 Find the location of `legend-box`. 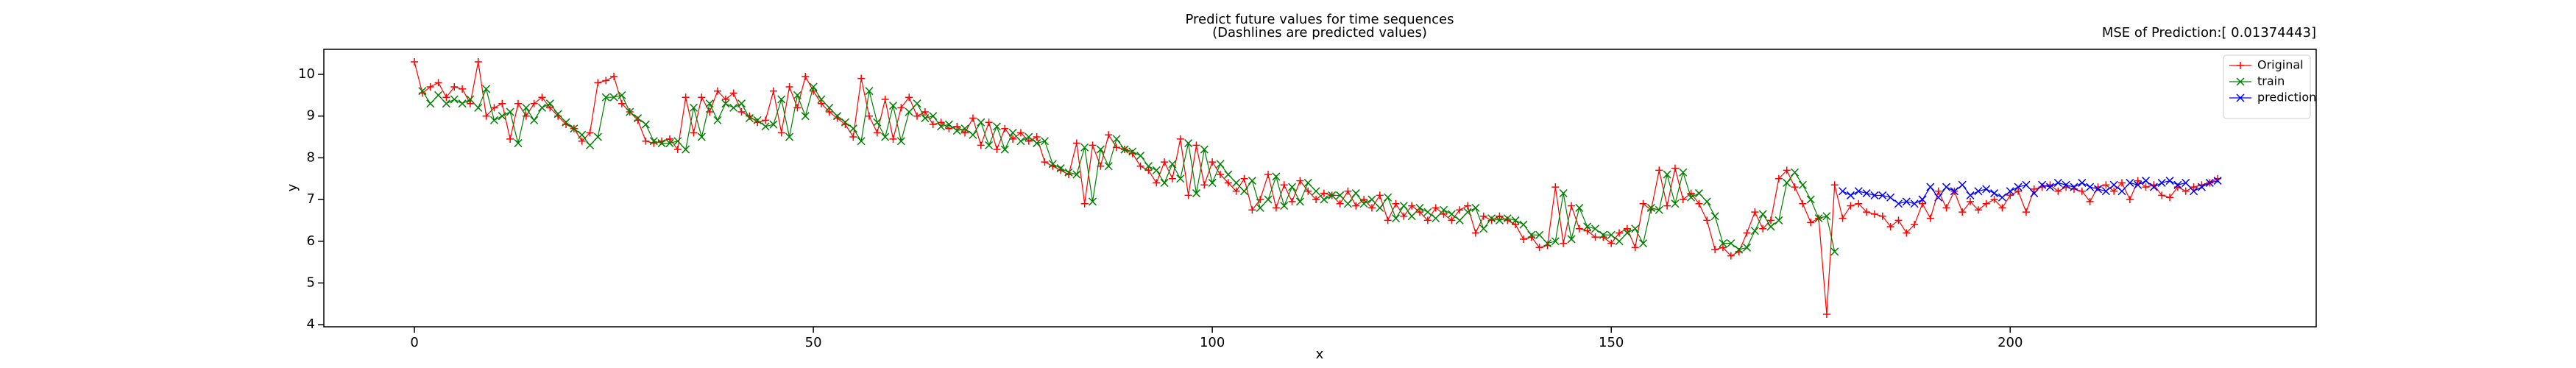

legend-box is located at coordinates (2267, 86).